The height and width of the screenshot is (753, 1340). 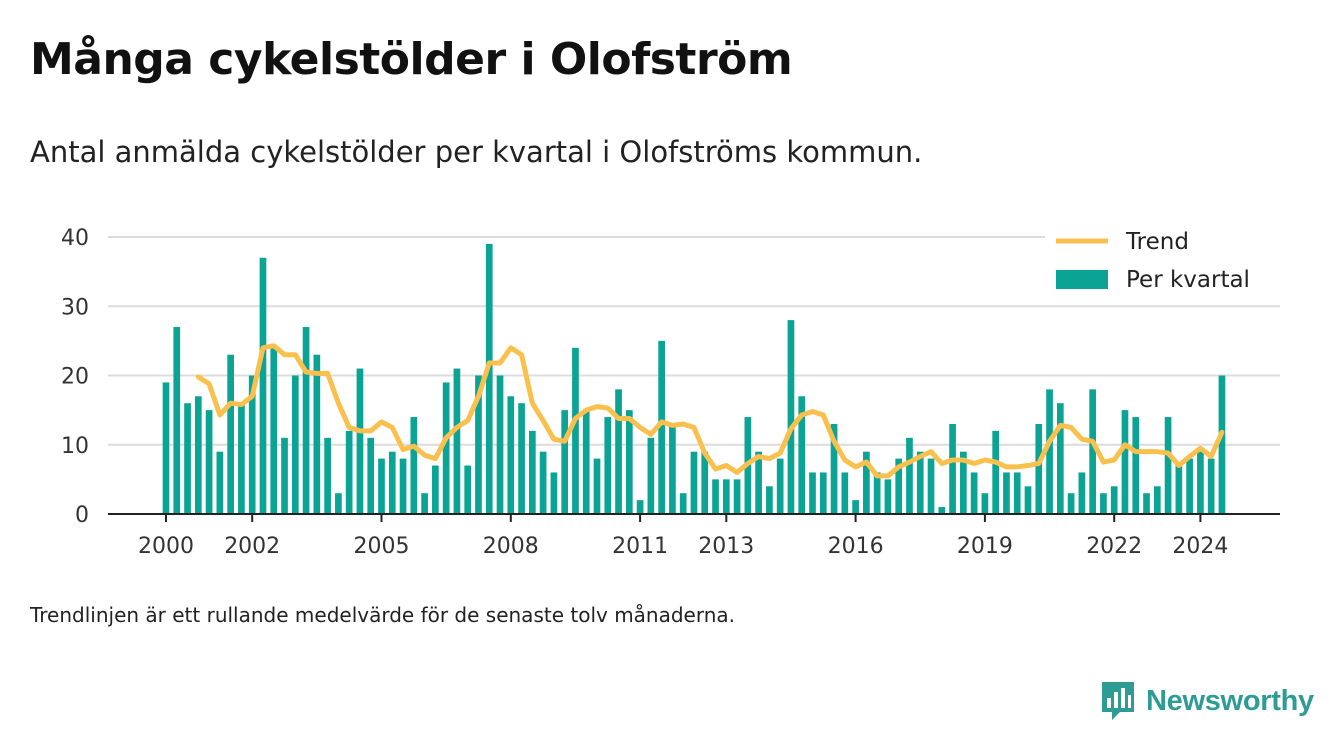 I want to click on legend-background, so click(x=1162, y=265).